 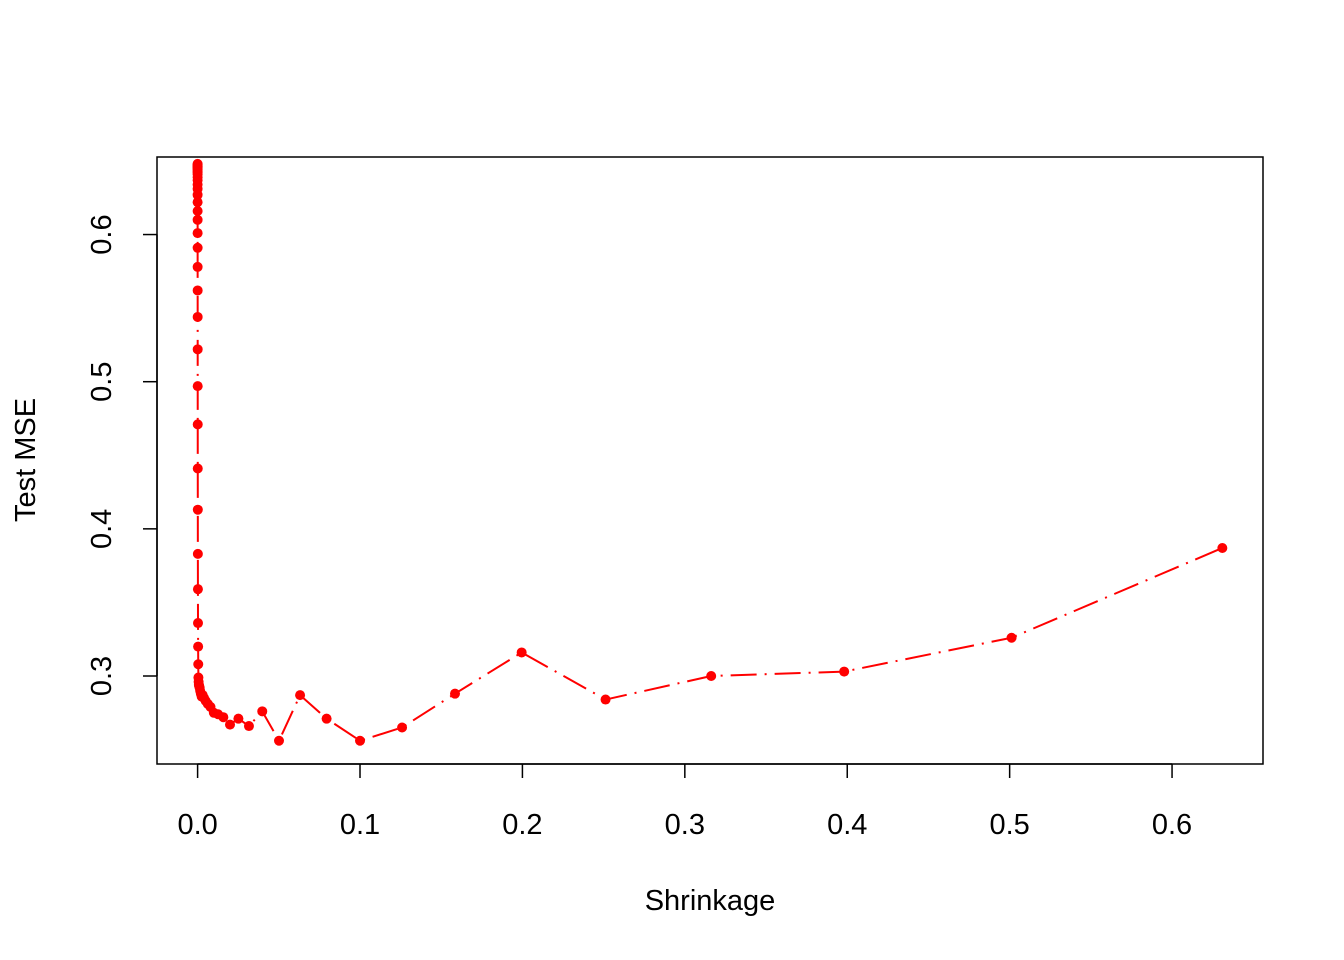 I want to click on x-tick-label: 0.6, so click(x=1172, y=825).